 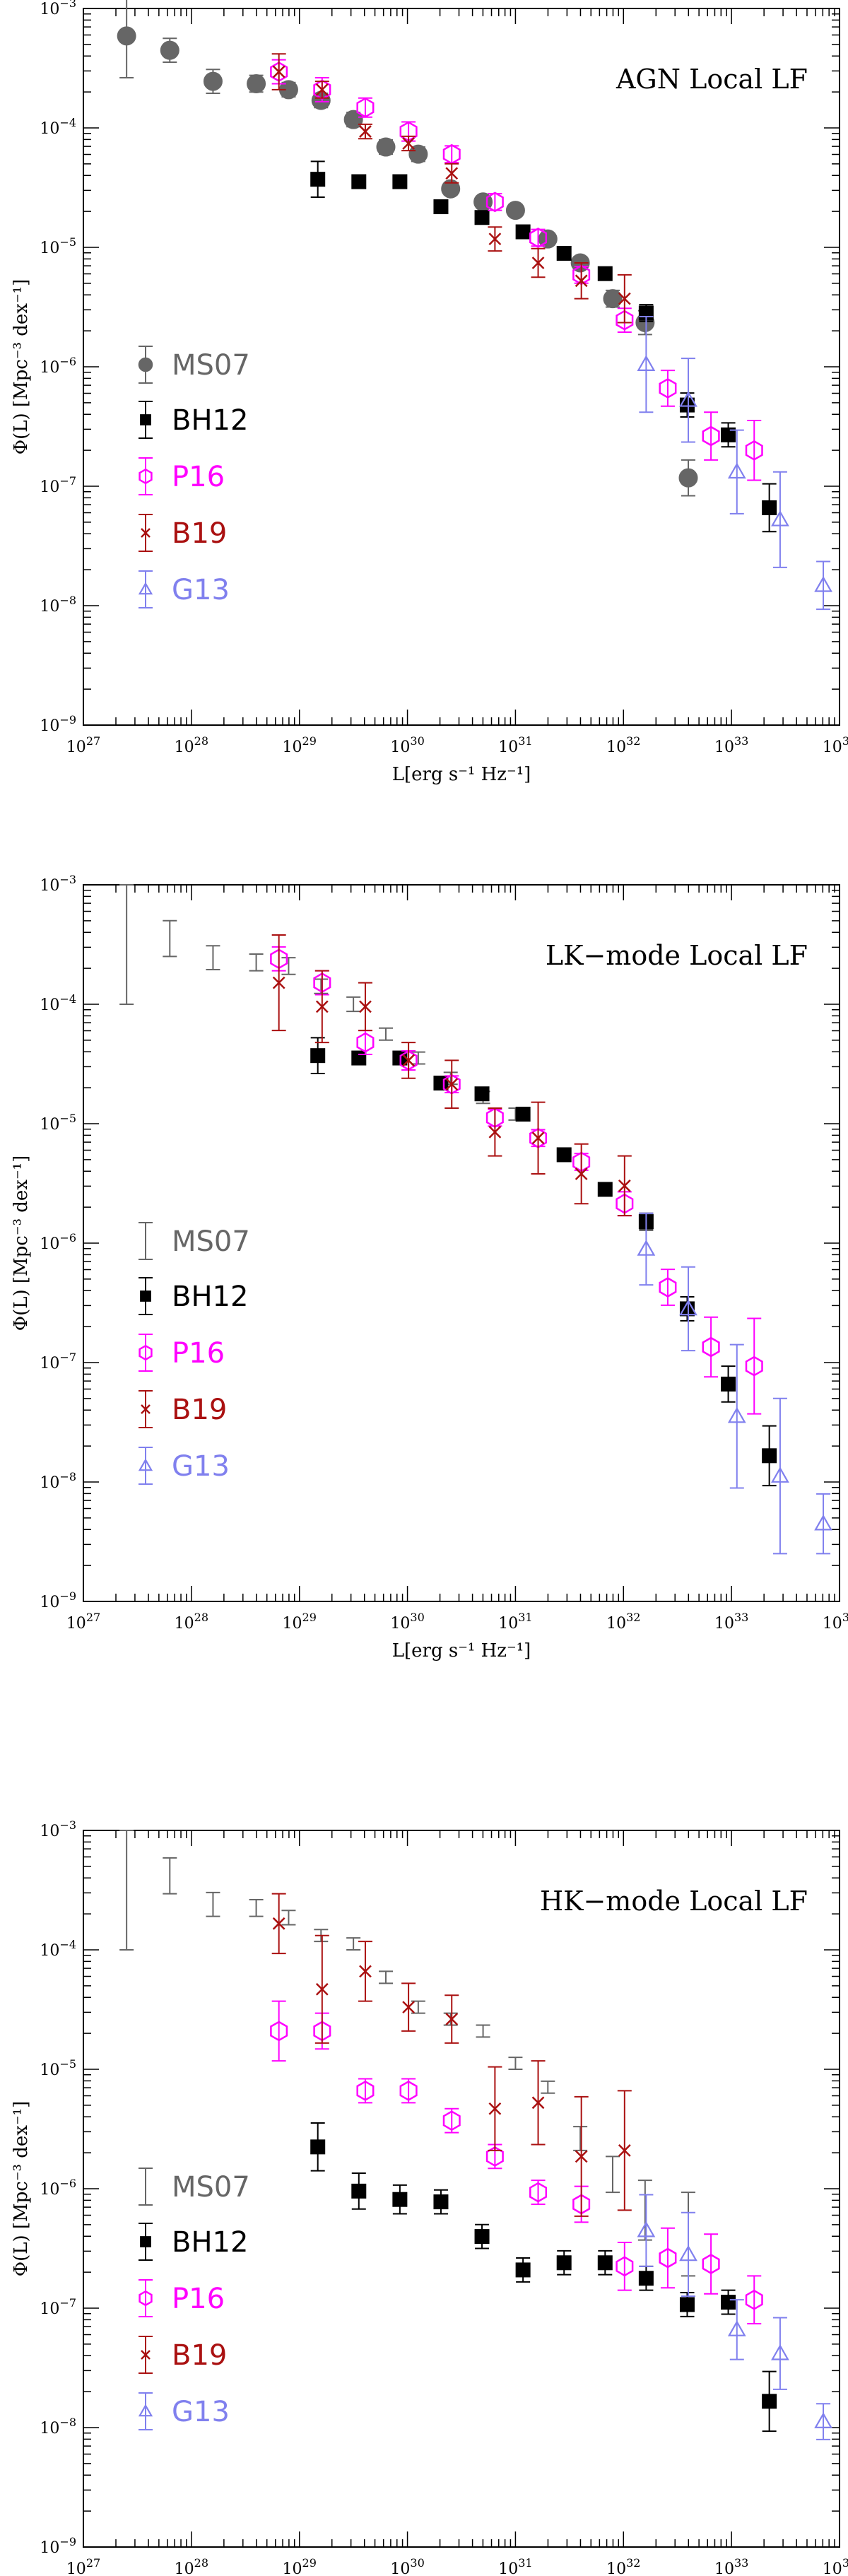 I want to click on legend-error-bar, so click(x=146, y=2411).